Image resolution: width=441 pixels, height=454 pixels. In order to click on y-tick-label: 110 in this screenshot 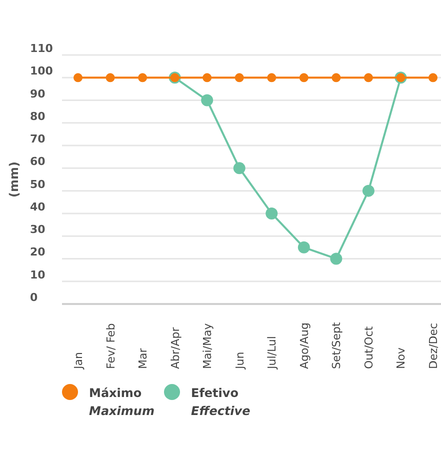, I will do `click(42, 48)`.